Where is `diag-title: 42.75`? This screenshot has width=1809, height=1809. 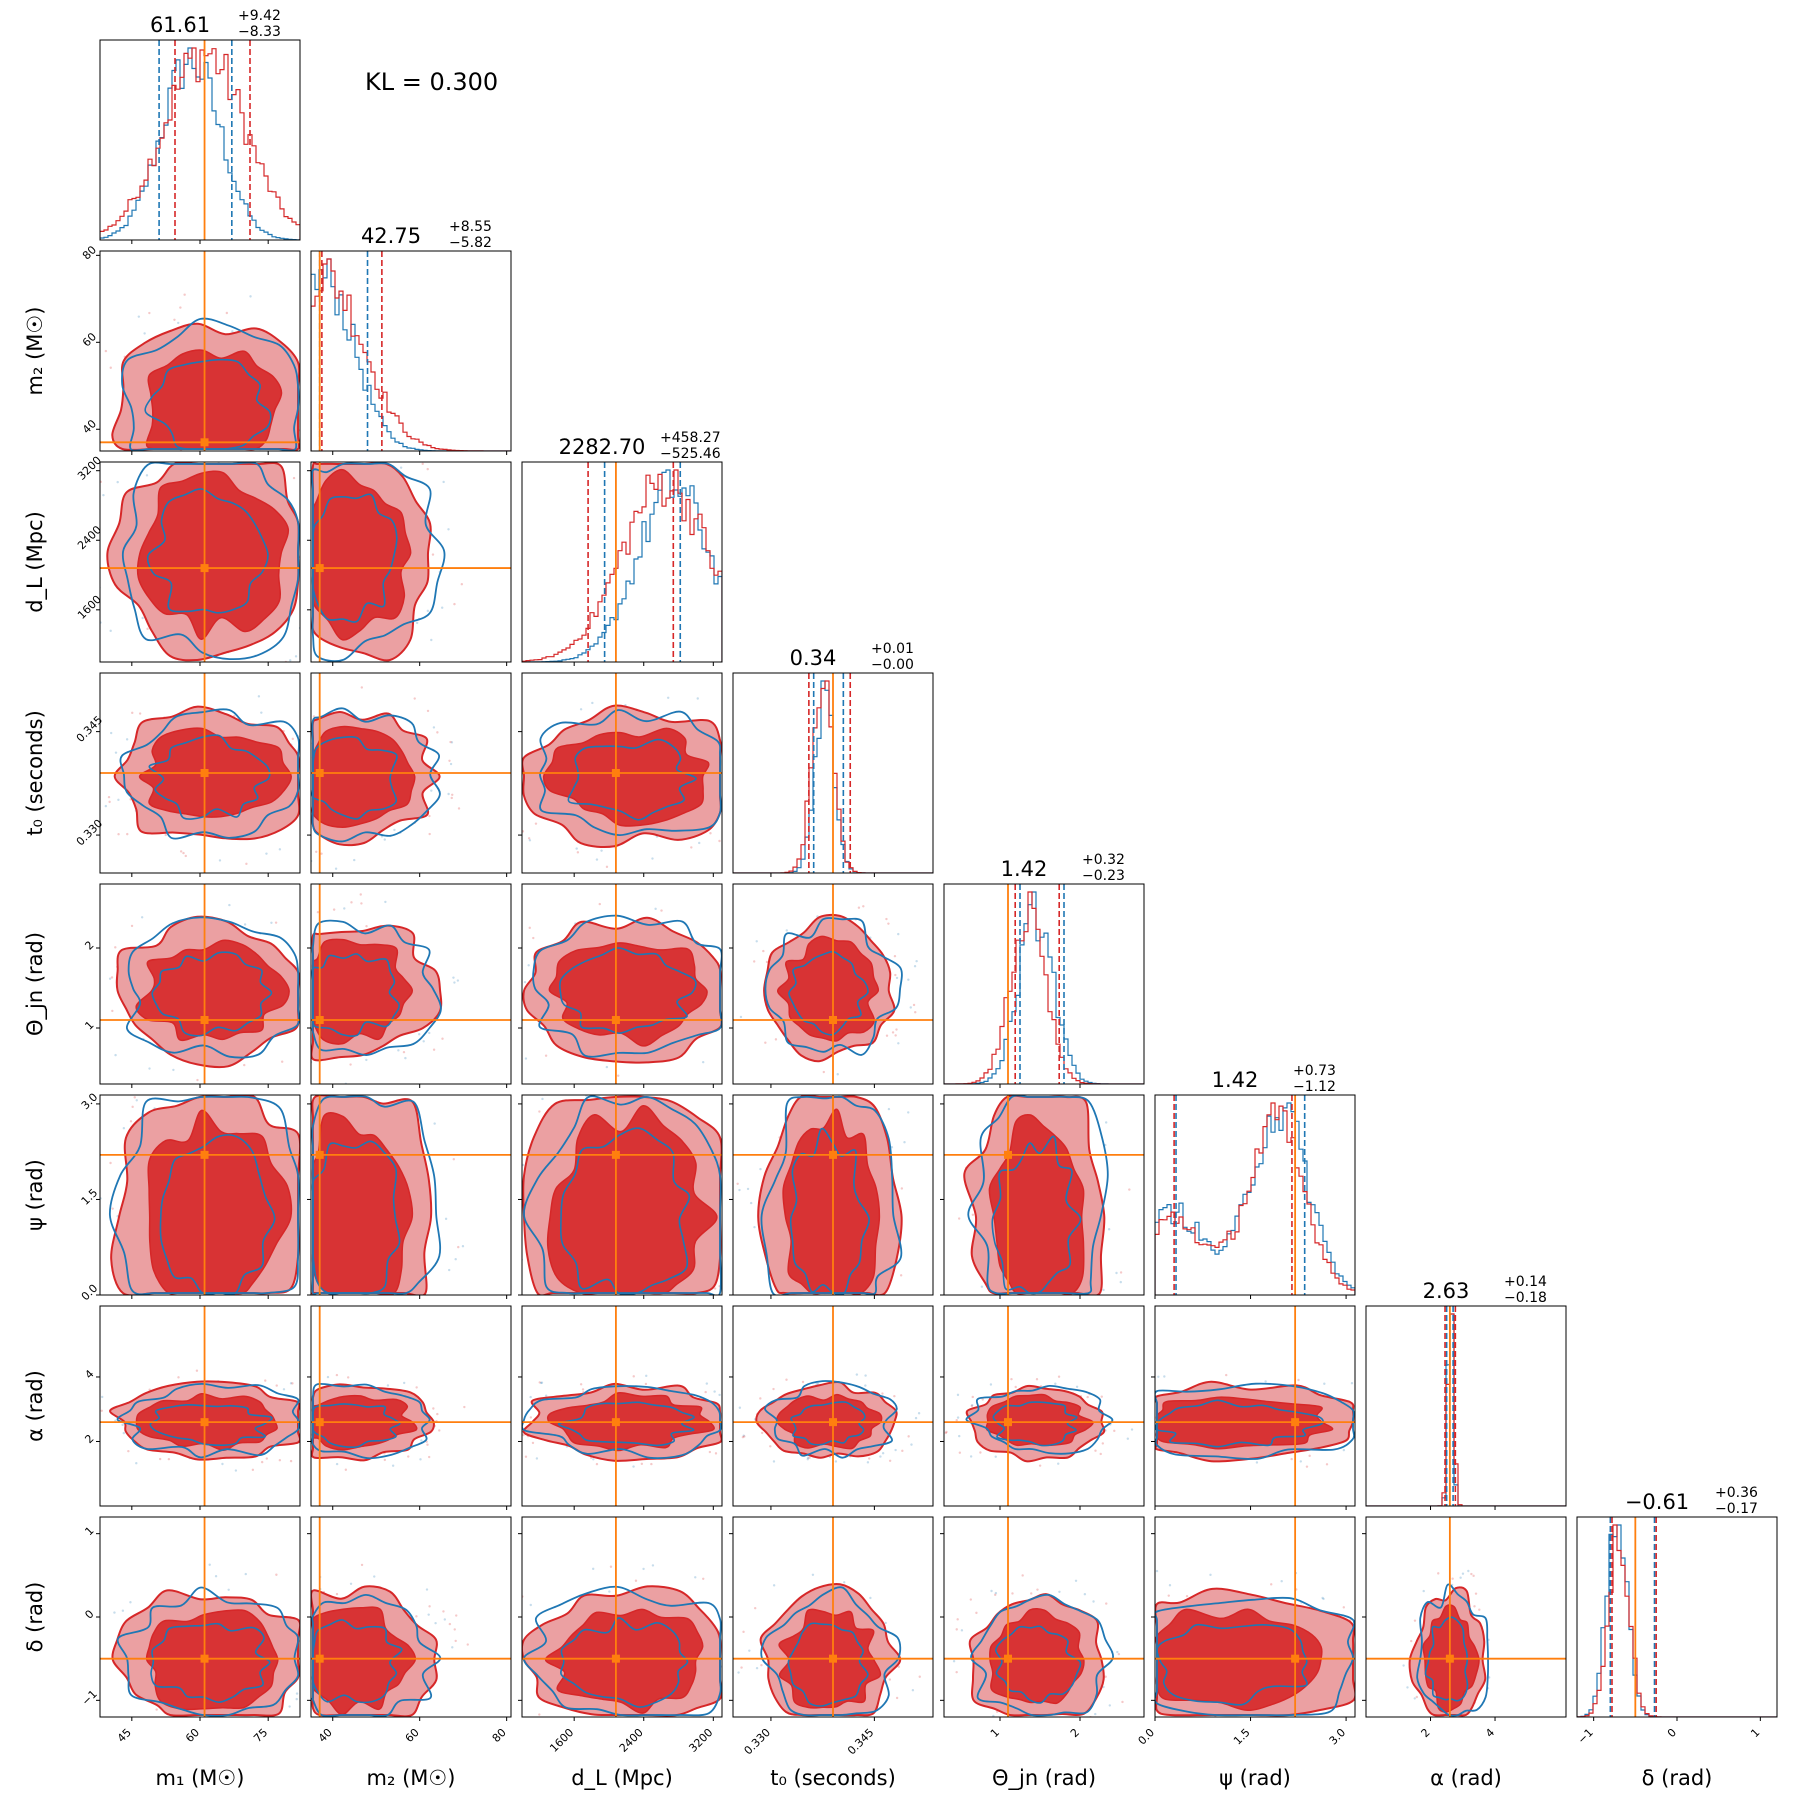
diag-title: 42.75 is located at coordinates (391, 236).